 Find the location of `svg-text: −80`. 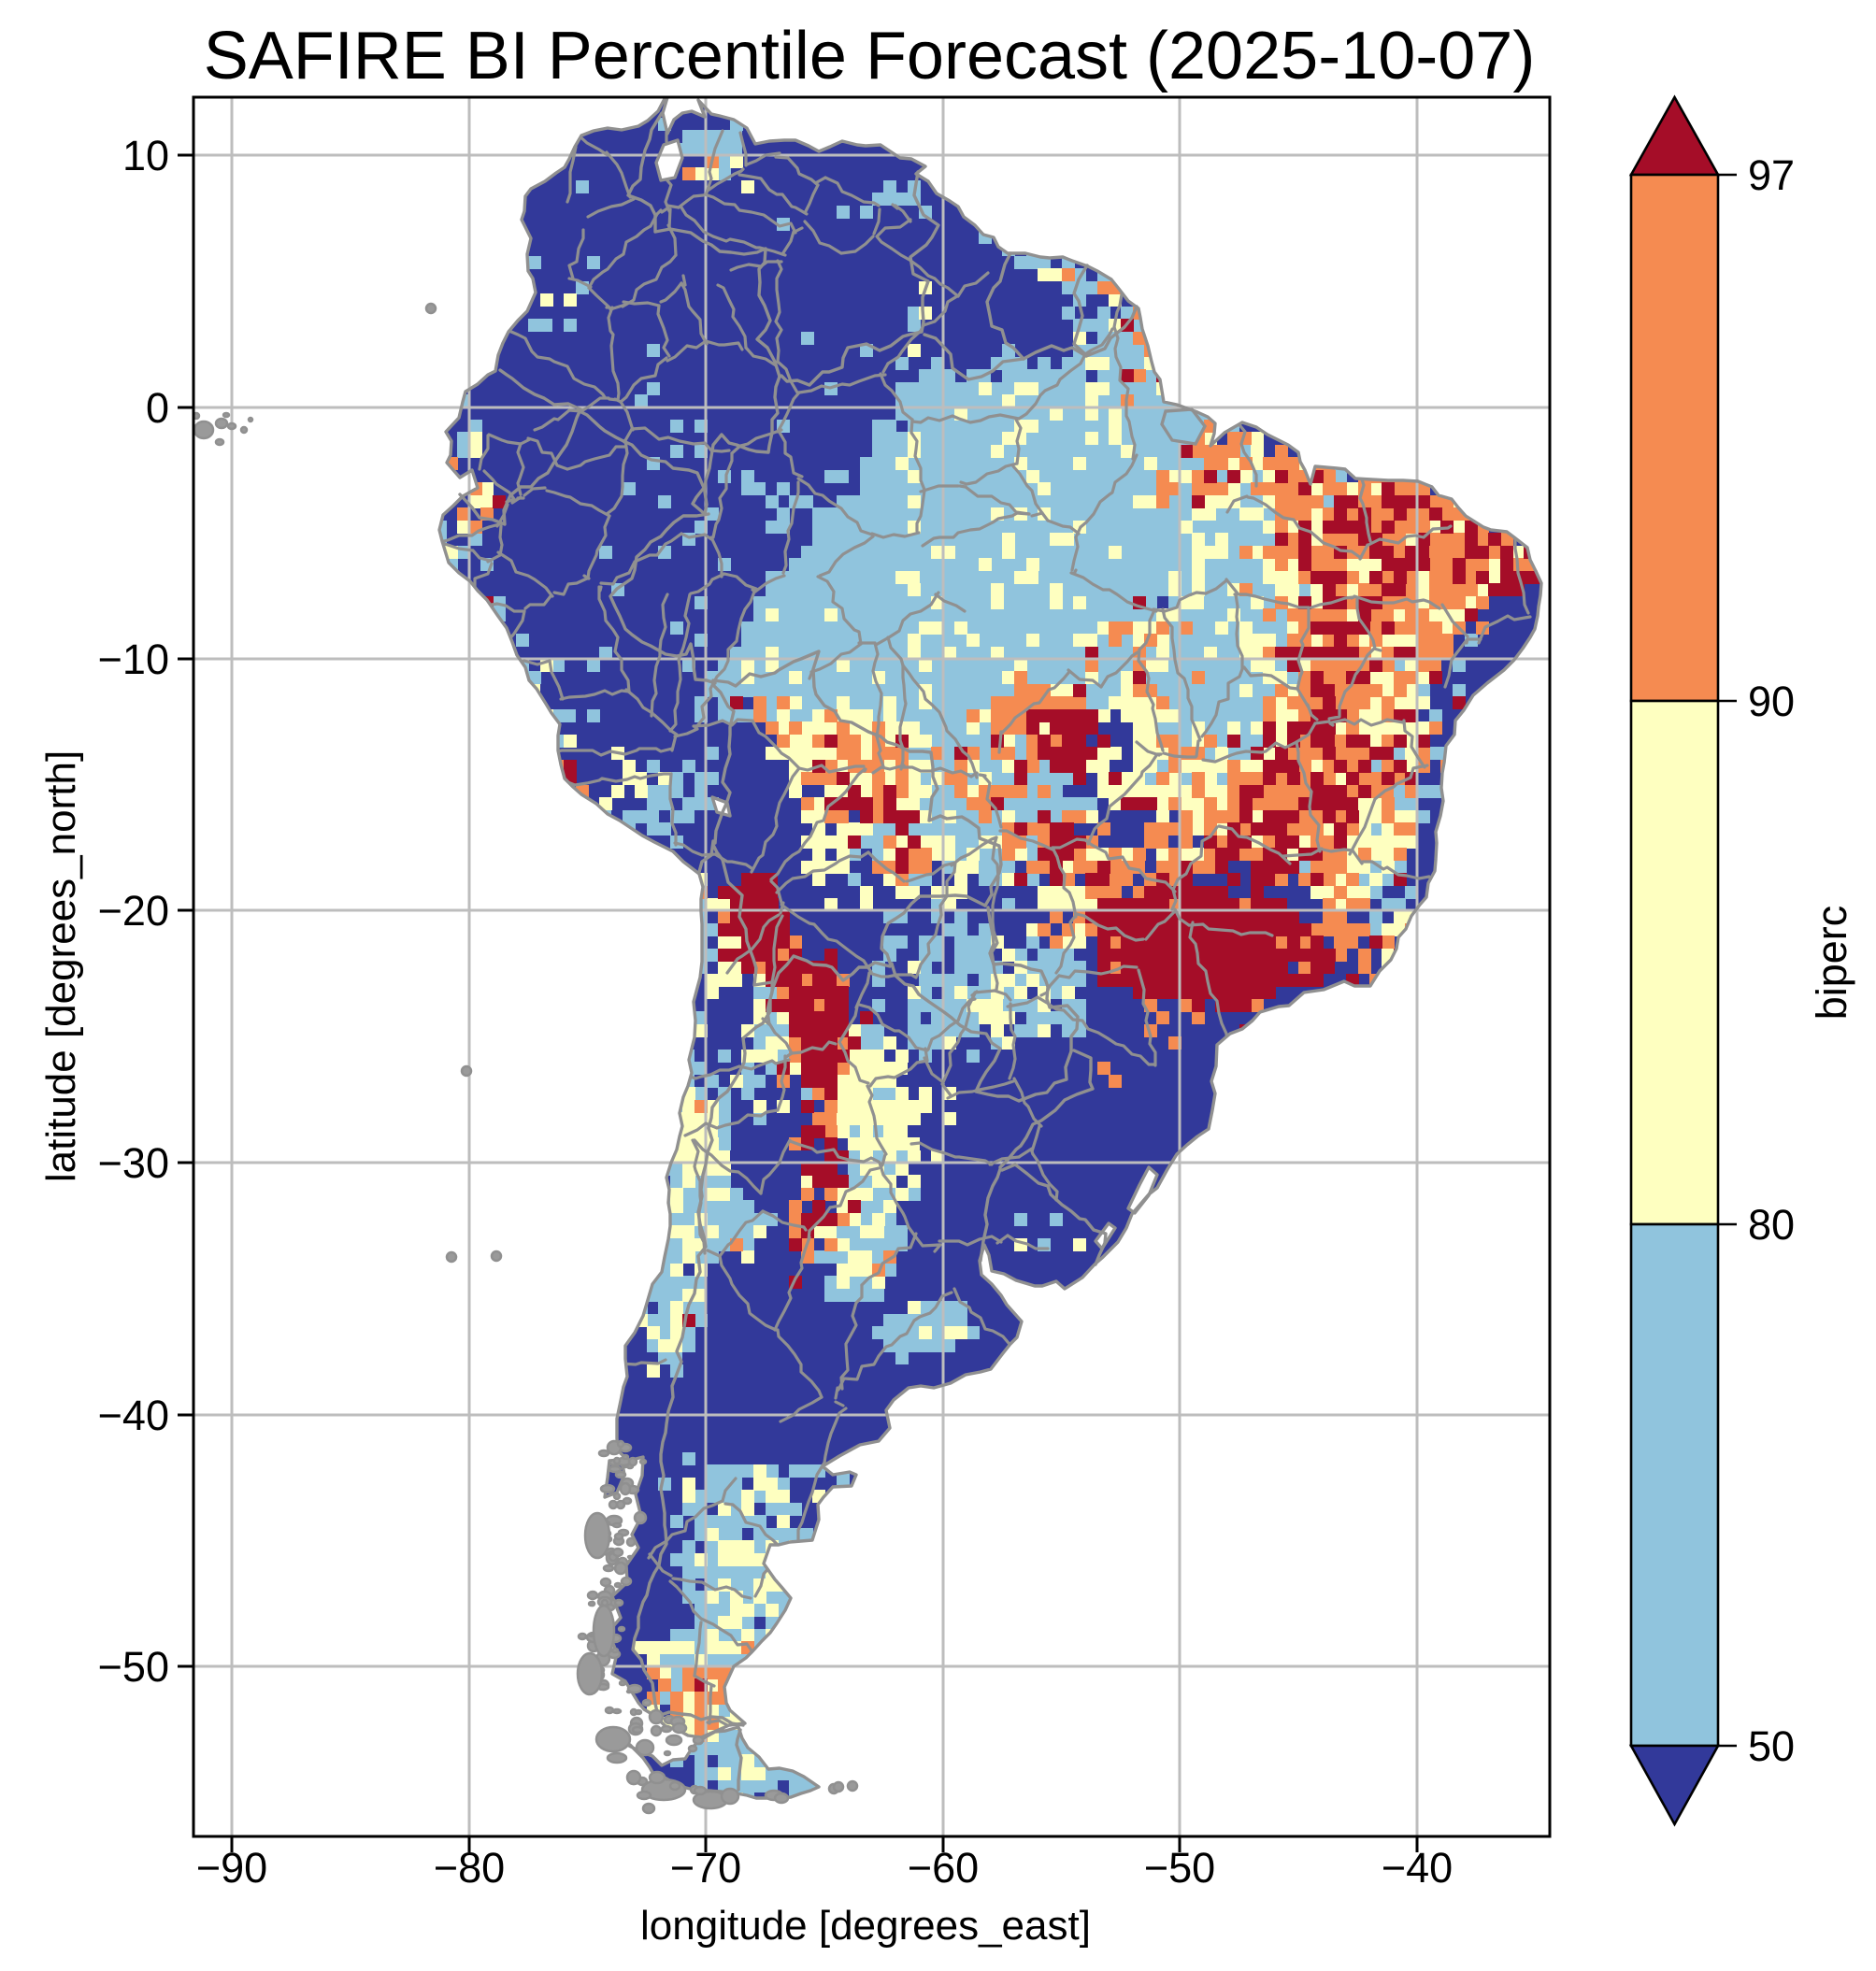

svg-text: −80 is located at coordinates (469, 1868).